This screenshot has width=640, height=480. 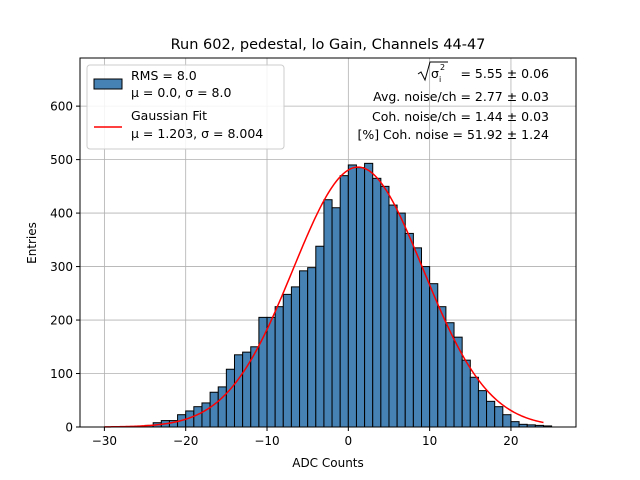 I want to click on y-tick-label: 600, so click(x=61, y=107).